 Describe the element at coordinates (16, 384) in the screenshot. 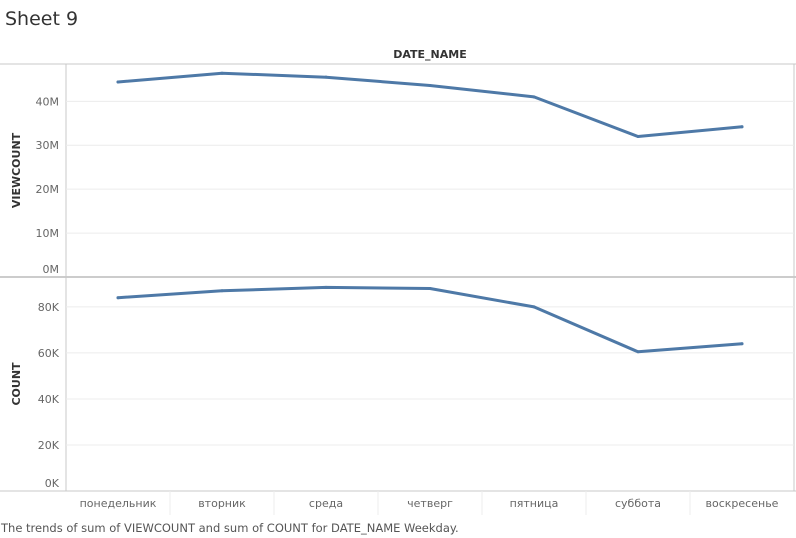

I see `y-axis-title: COUNT` at that location.